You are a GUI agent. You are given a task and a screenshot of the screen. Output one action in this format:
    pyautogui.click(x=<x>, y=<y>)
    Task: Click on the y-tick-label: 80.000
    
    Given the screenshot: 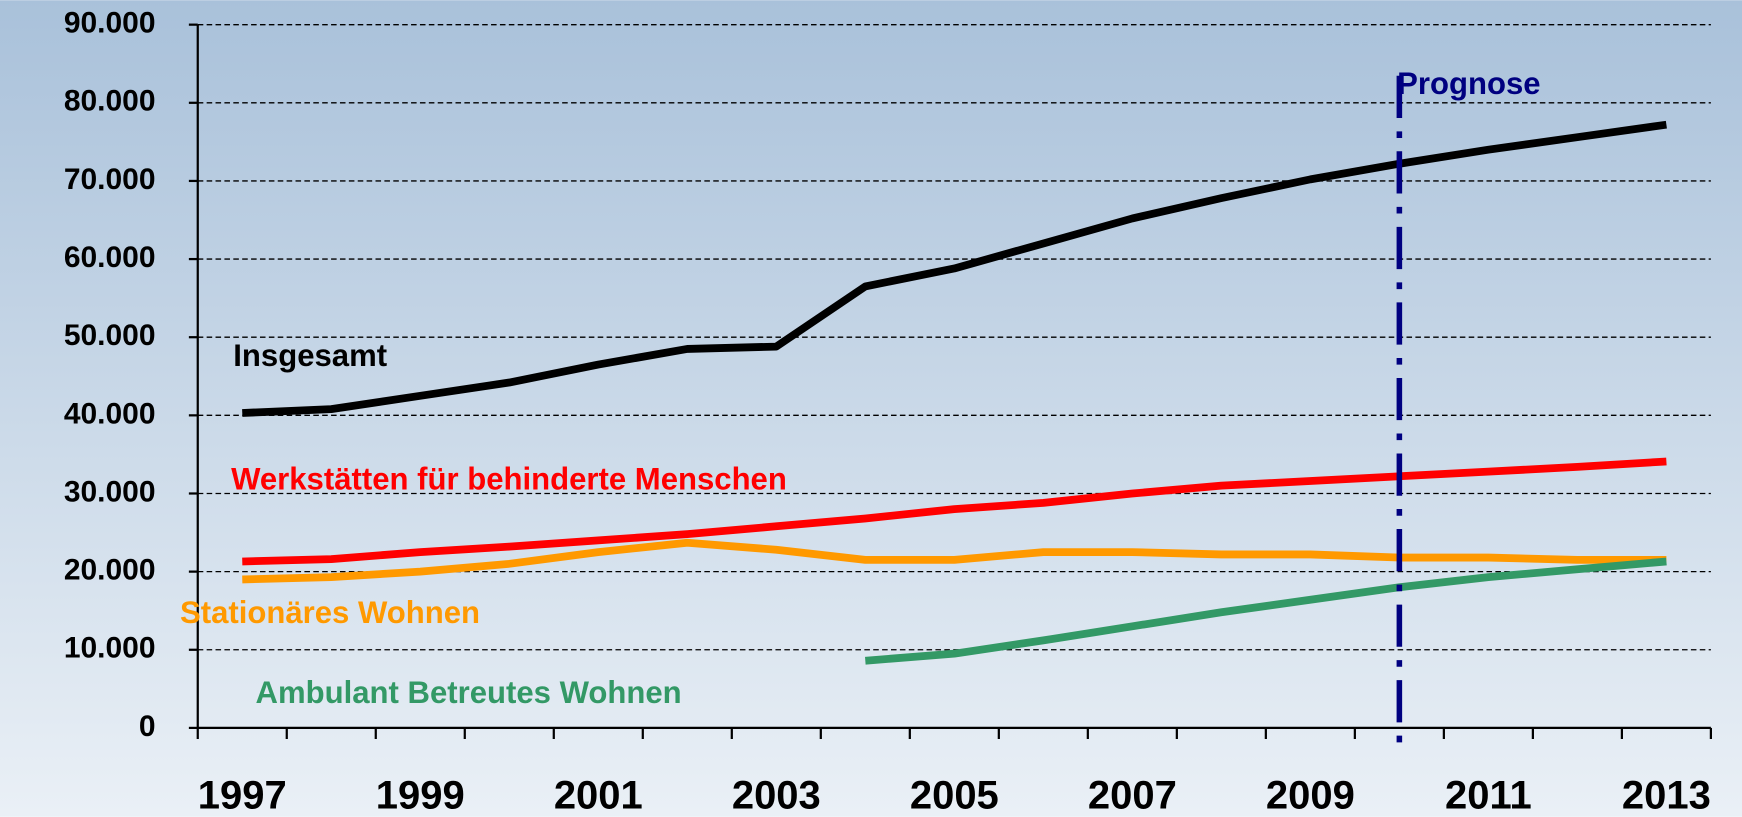 What is the action you would take?
    pyautogui.click(x=110, y=101)
    